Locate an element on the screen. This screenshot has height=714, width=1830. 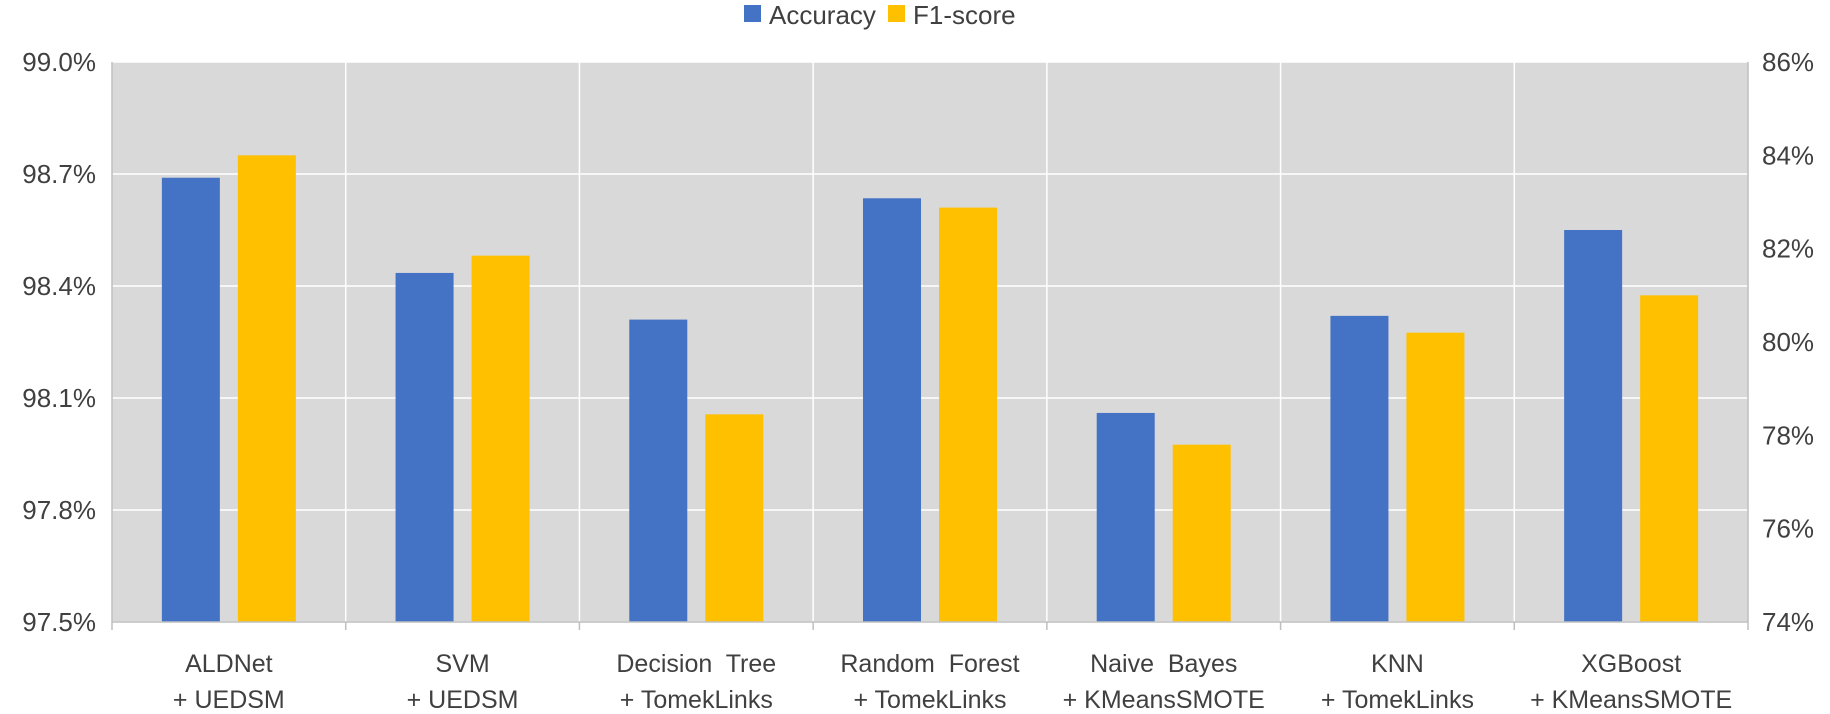
right-axis-tick-label: 78% is located at coordinates (1788, 435).